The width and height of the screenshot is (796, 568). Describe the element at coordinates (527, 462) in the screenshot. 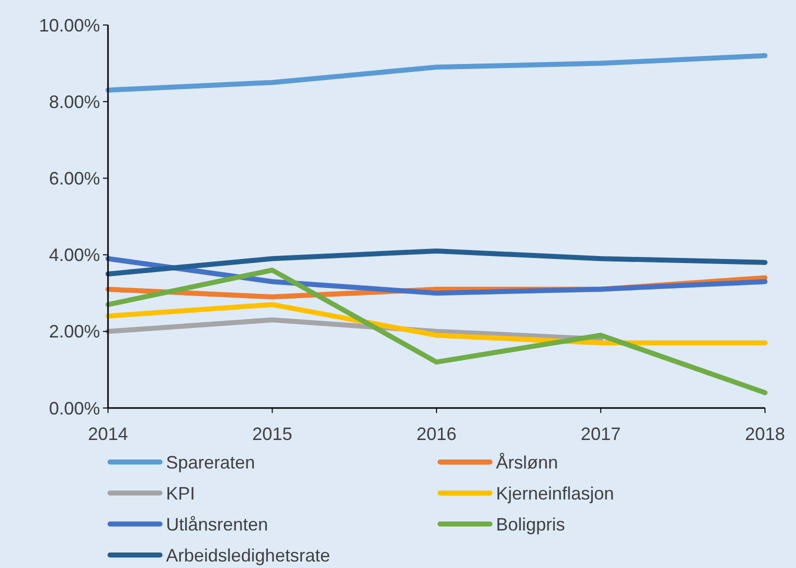

I see `legend-label: Årslønn` at that location.